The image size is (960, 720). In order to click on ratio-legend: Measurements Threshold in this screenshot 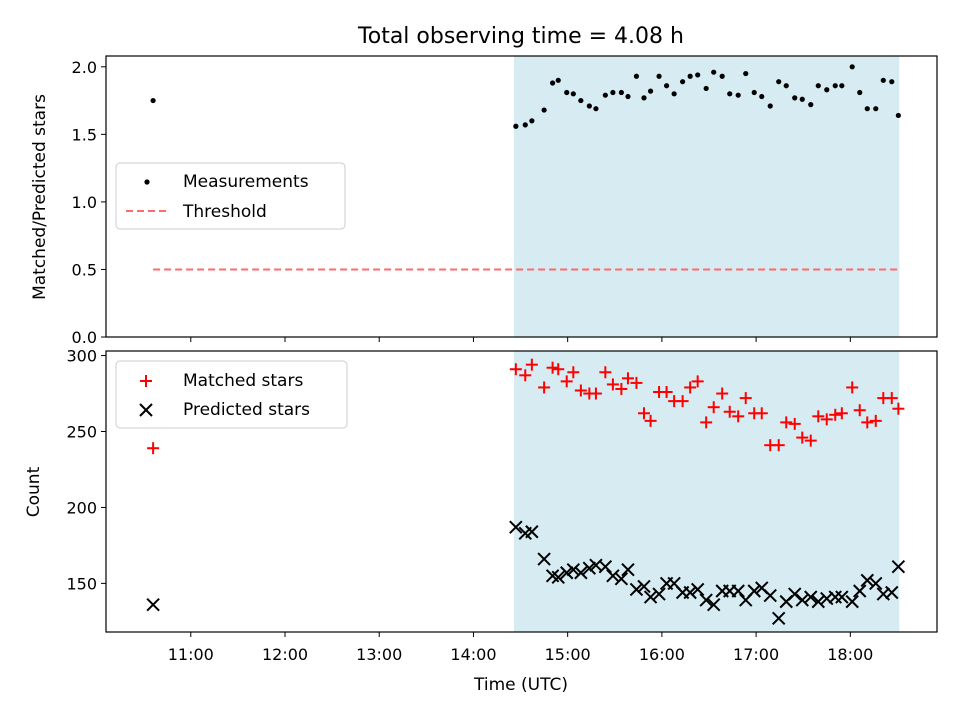, I will do `click(230, 196)`.